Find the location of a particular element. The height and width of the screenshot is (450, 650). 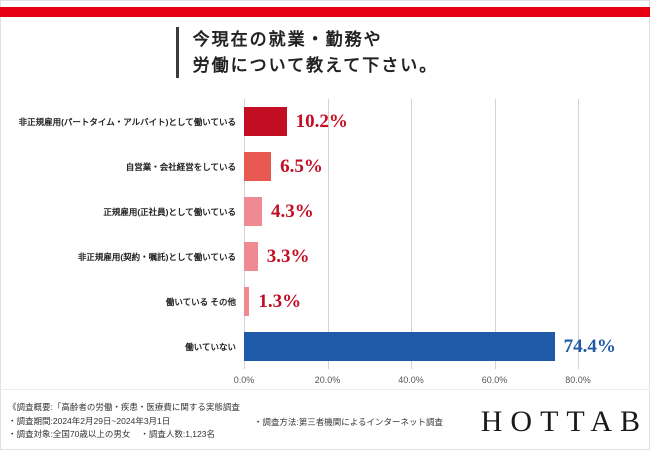

bar-track: 6.5% is located at coordinates (411, 166).